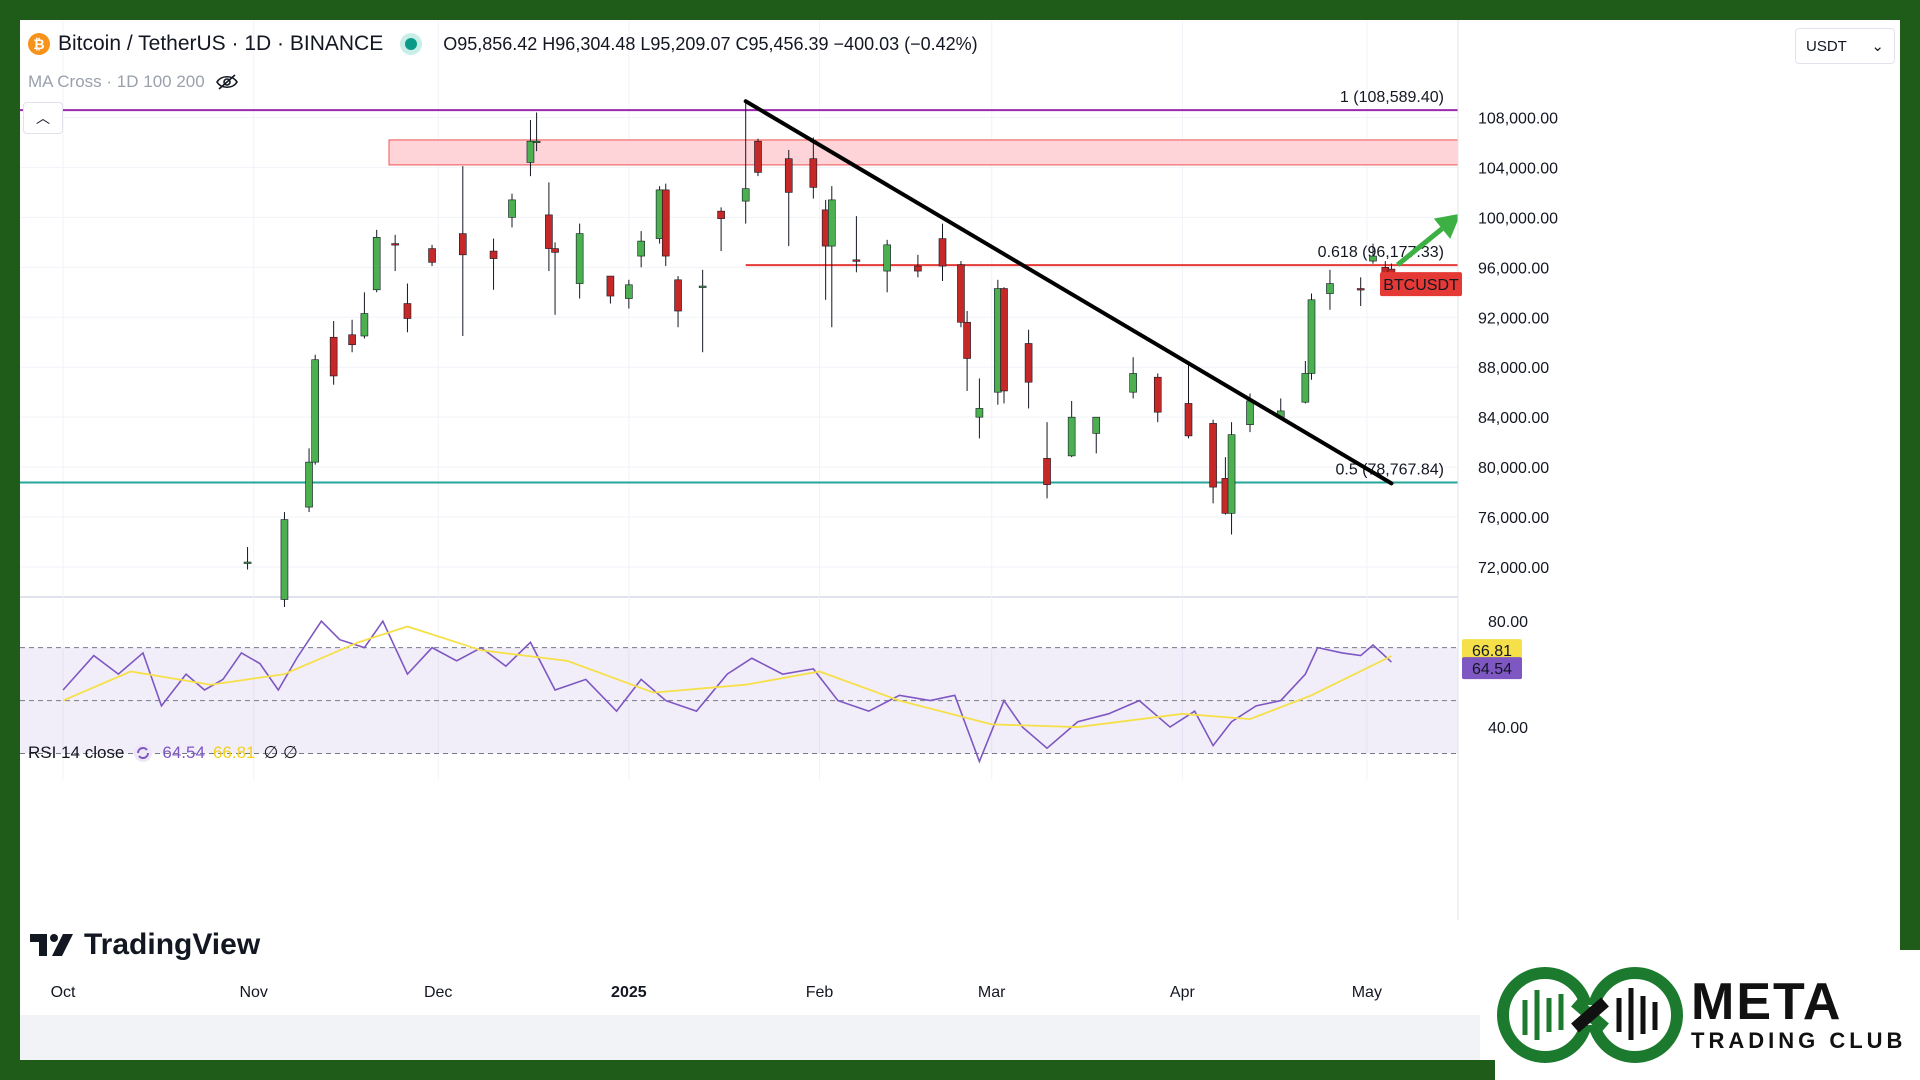  I want to click on tradingview-logo: TradingView, so click(145, 945).